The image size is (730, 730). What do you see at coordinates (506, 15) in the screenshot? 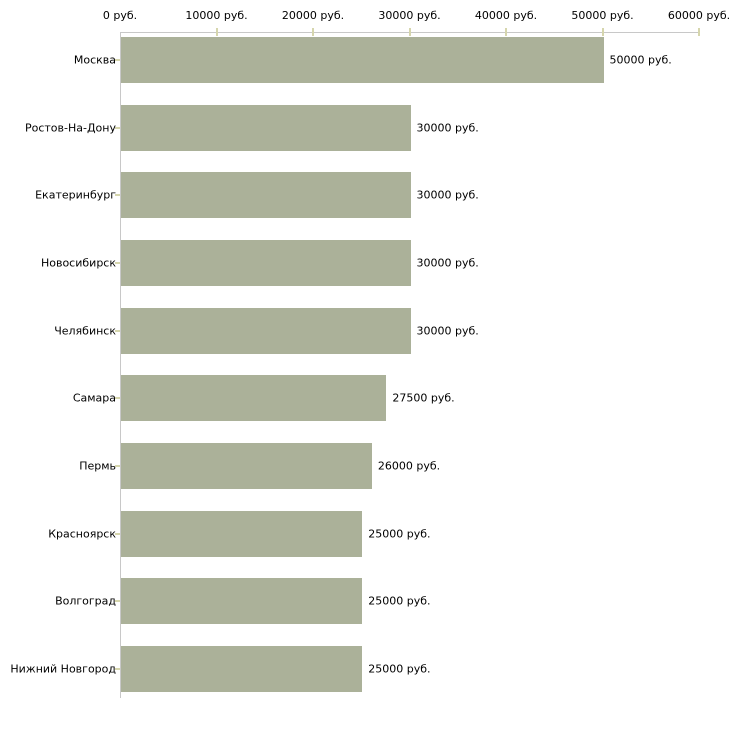
I see `x-tick-label: 40000 руб.` at bounding box center [506, 15].